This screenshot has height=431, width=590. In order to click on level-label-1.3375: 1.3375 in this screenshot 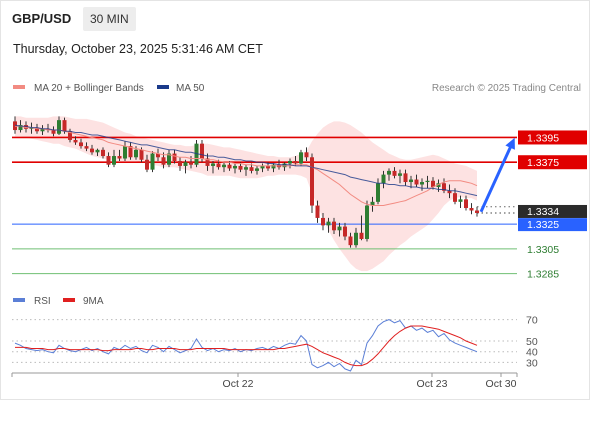, I will do `click(543, 163)`.